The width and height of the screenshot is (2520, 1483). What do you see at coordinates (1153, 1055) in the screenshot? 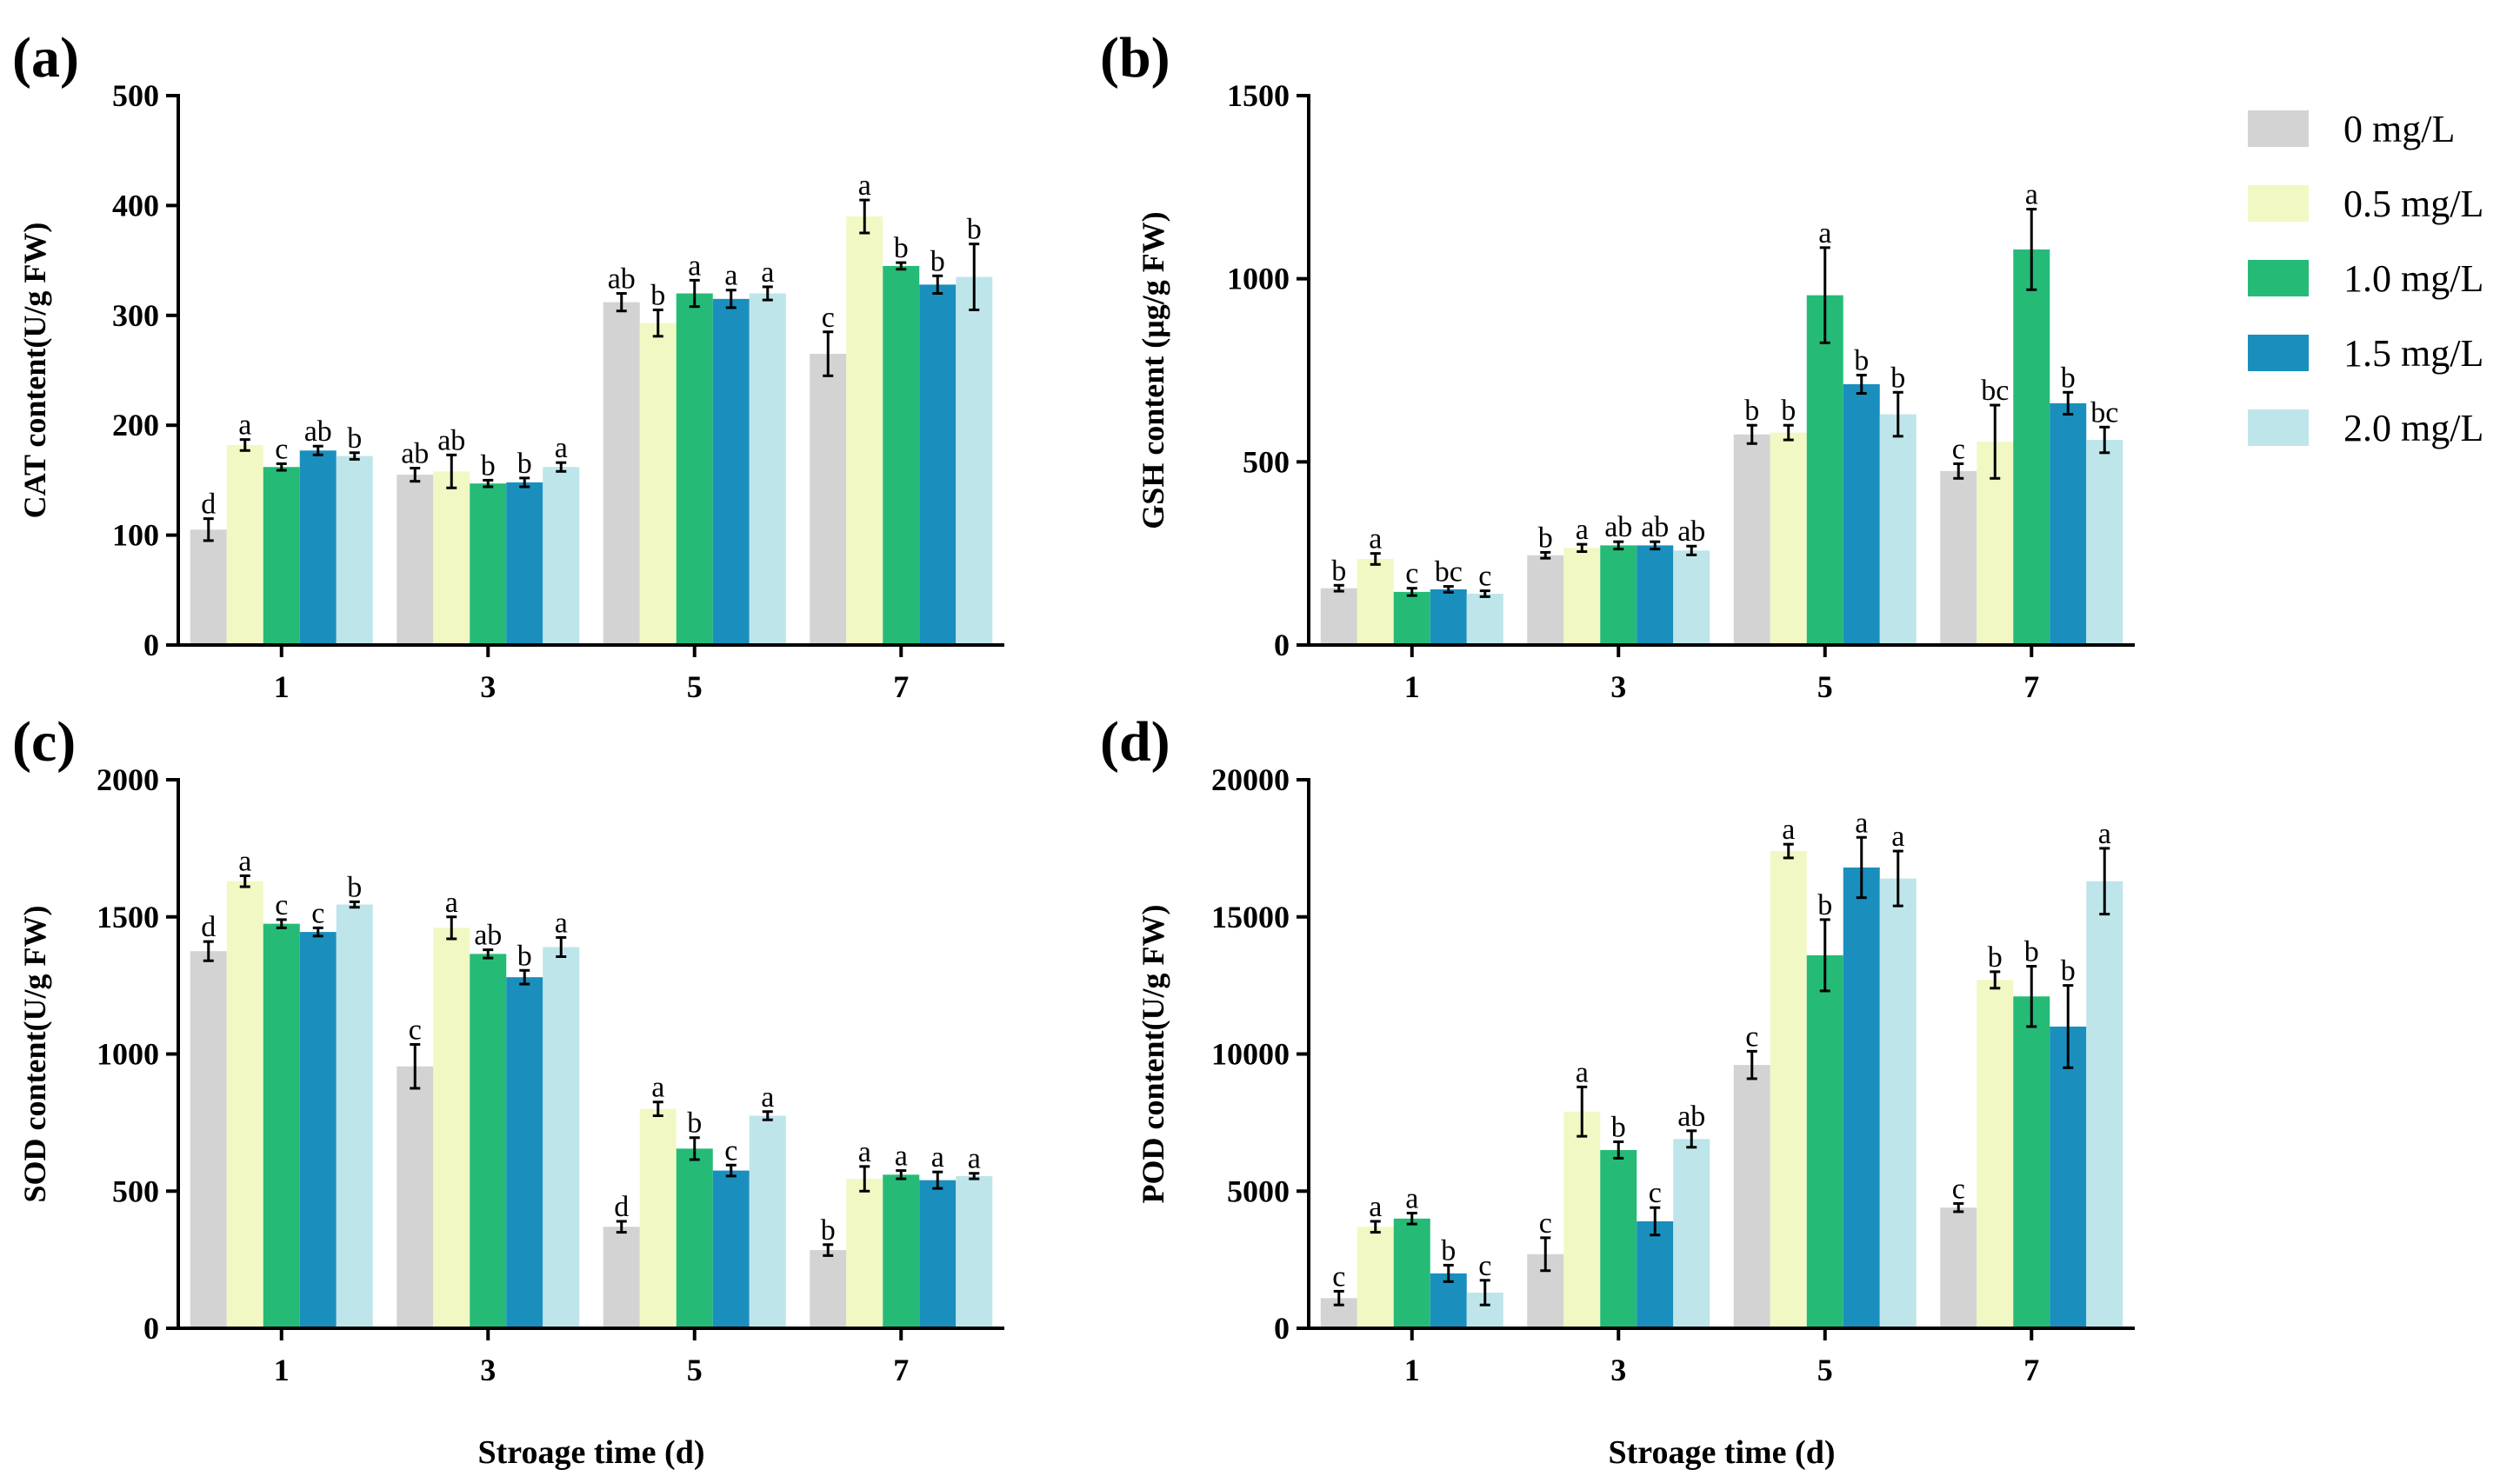
I see `y-axis-label: POD content(U/g FW)` at bounding box center [1153, 1055].